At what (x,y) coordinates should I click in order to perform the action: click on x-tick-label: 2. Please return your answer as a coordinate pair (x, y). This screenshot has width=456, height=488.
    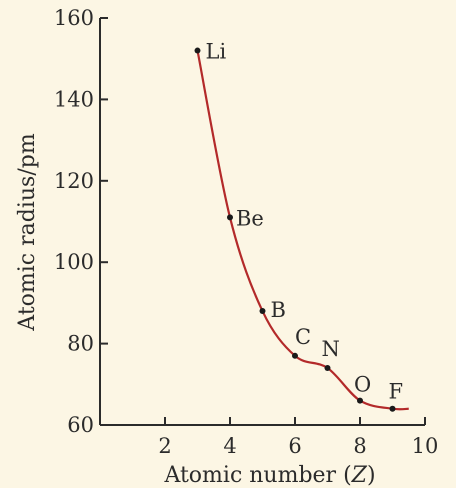
    Looking at the image, I should click on (164, 446).